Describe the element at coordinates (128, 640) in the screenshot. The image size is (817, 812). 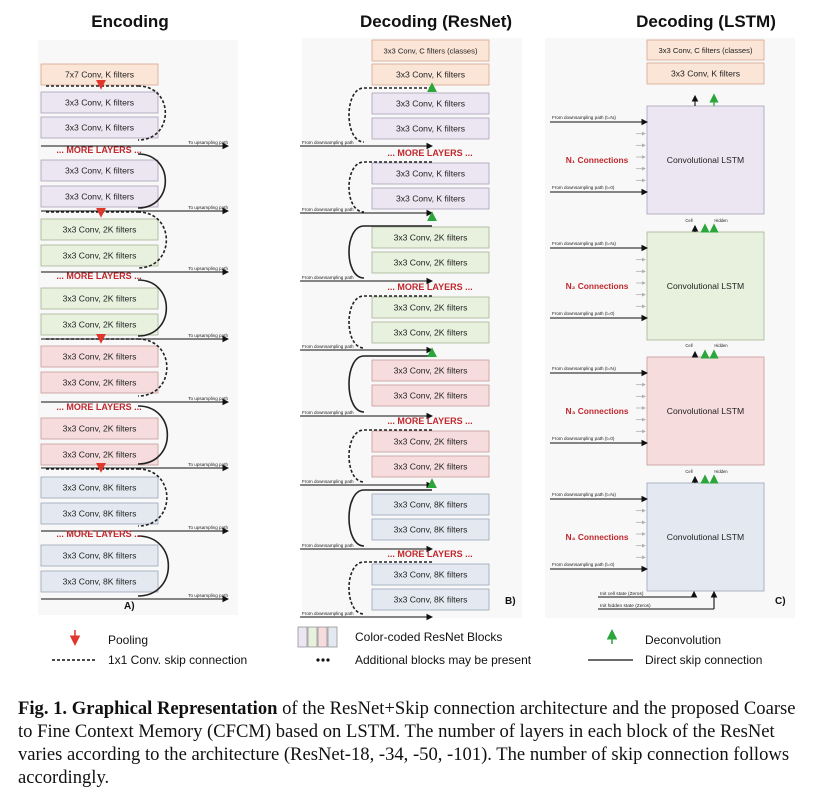
I see `legend-pooling: Pooling` at that location.